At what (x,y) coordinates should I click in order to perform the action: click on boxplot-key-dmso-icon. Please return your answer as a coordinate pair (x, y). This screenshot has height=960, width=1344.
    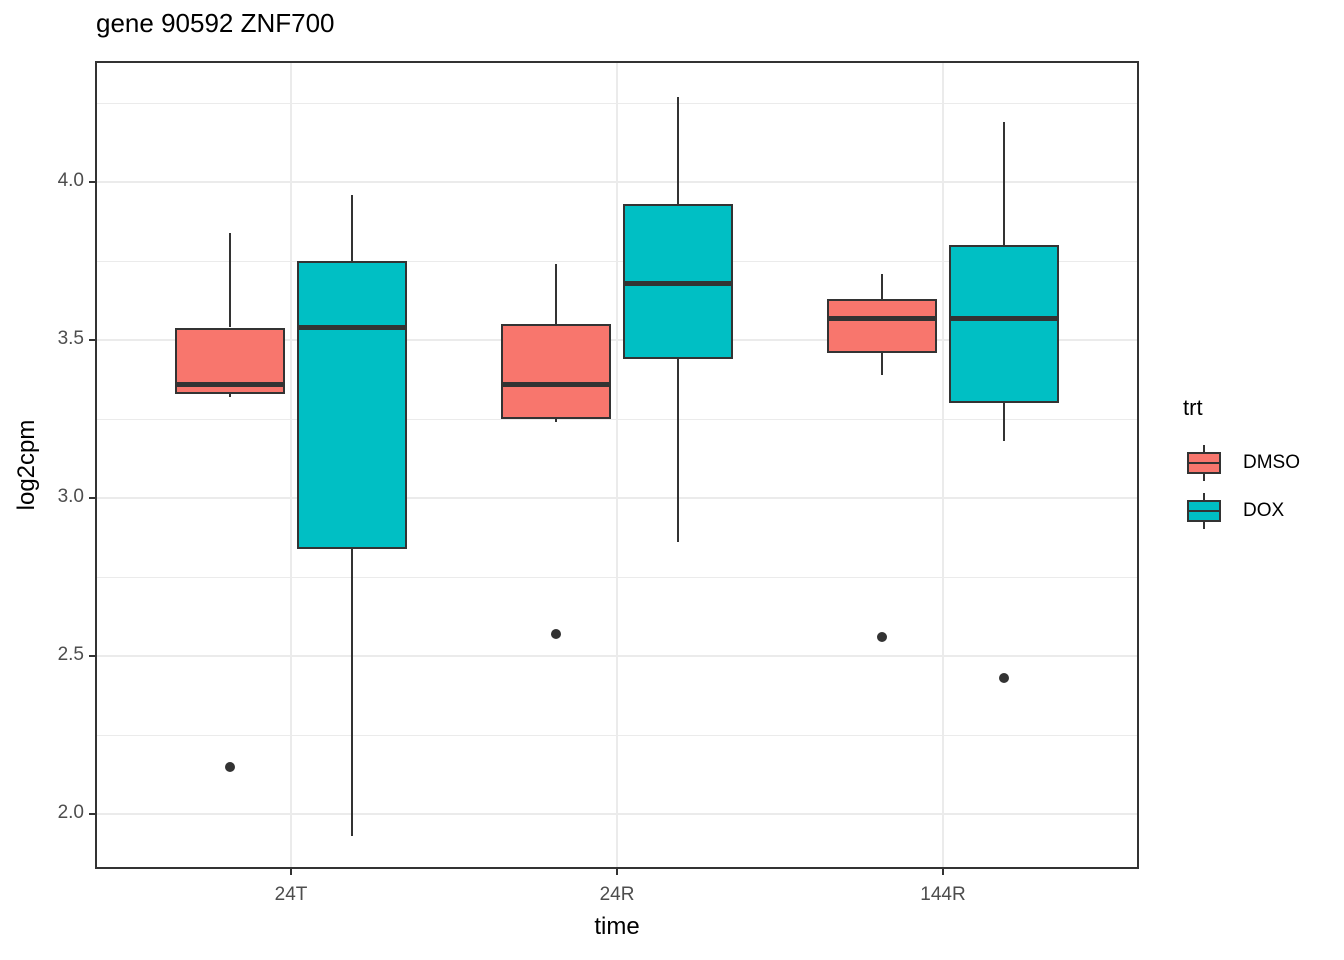
    Looking at the image, I should click on (1205, 463).